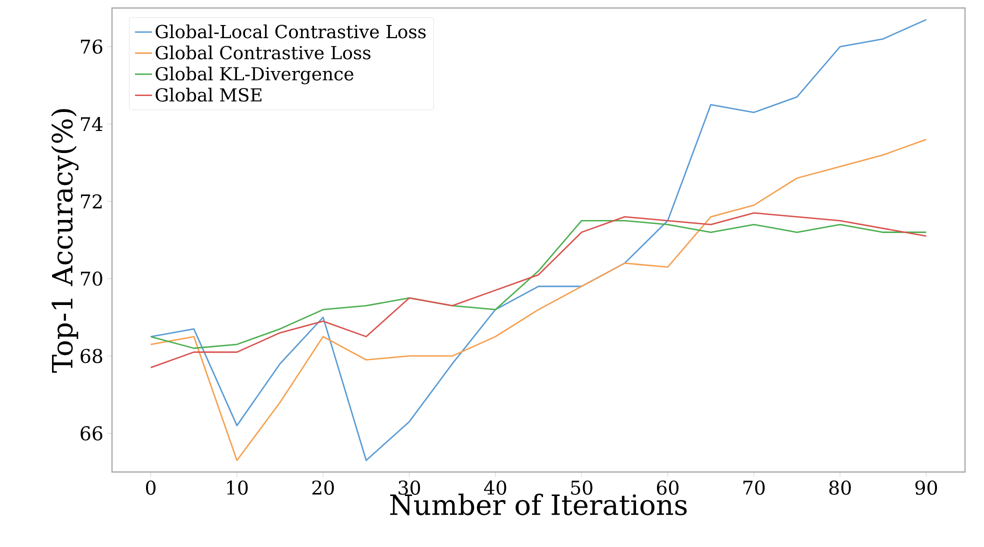  Describe the element at coordinates (65, 241) in the screenshot. I see `y-axis-title: Top-1 Accuracy(%)` at that location.